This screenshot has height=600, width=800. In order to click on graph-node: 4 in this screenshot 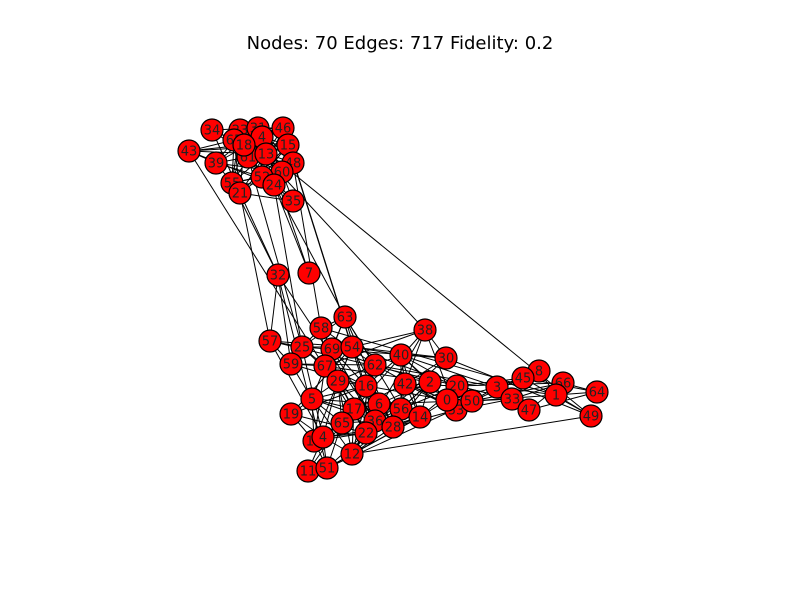, I will do `click(323, 437)`.